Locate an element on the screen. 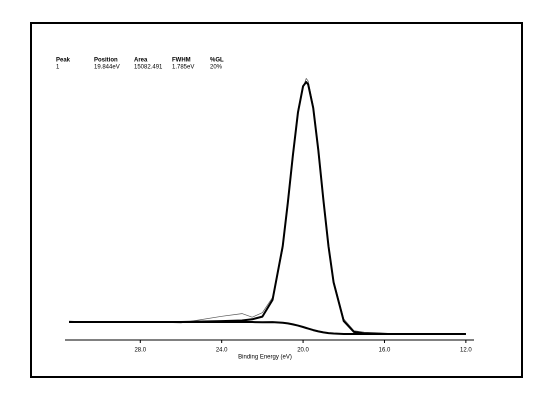  table-cell: 15082.491 is located at coordinates (148, 68).